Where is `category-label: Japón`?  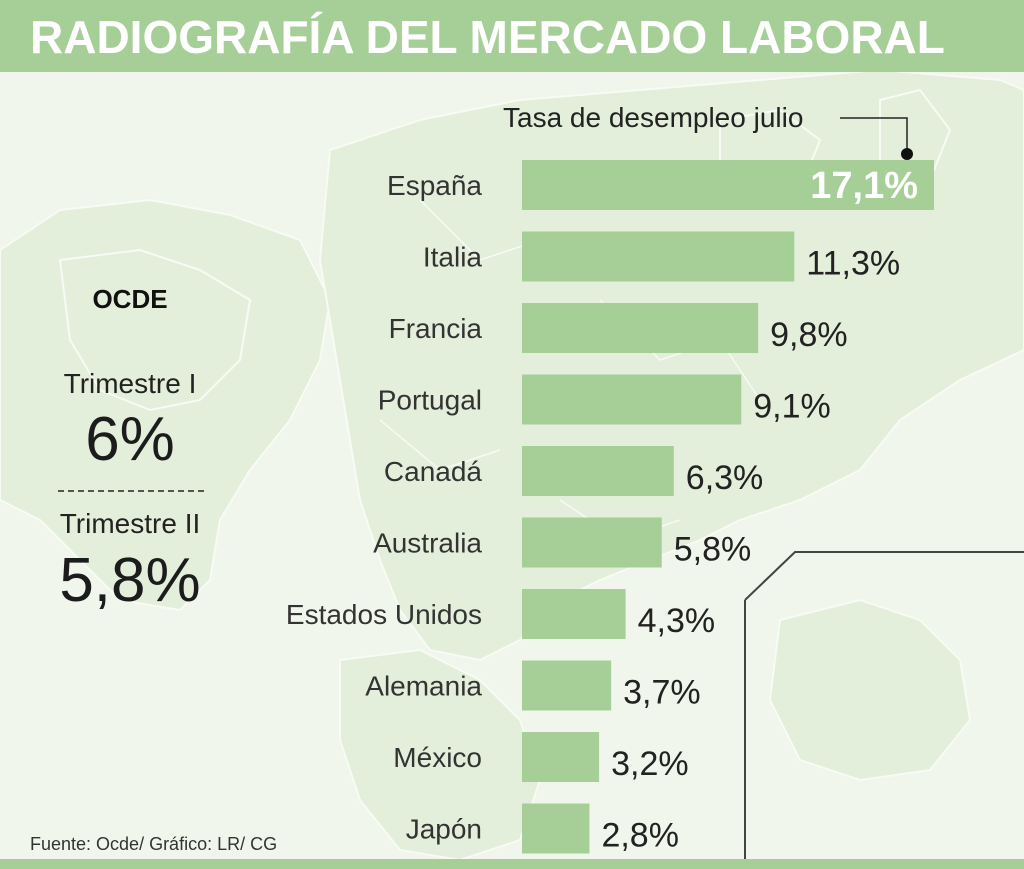 category-label: Japón is located at coordinates (444, 829).